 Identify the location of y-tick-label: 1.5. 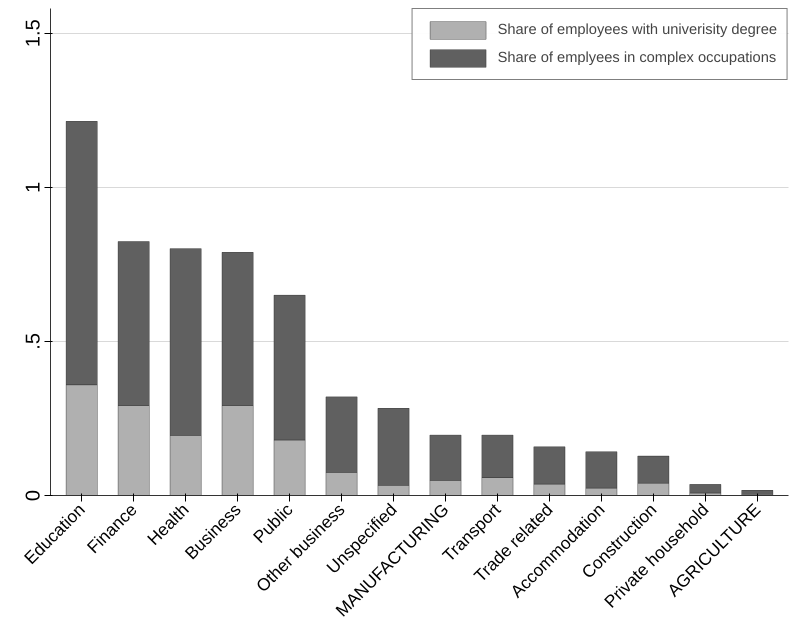
(33, 33).